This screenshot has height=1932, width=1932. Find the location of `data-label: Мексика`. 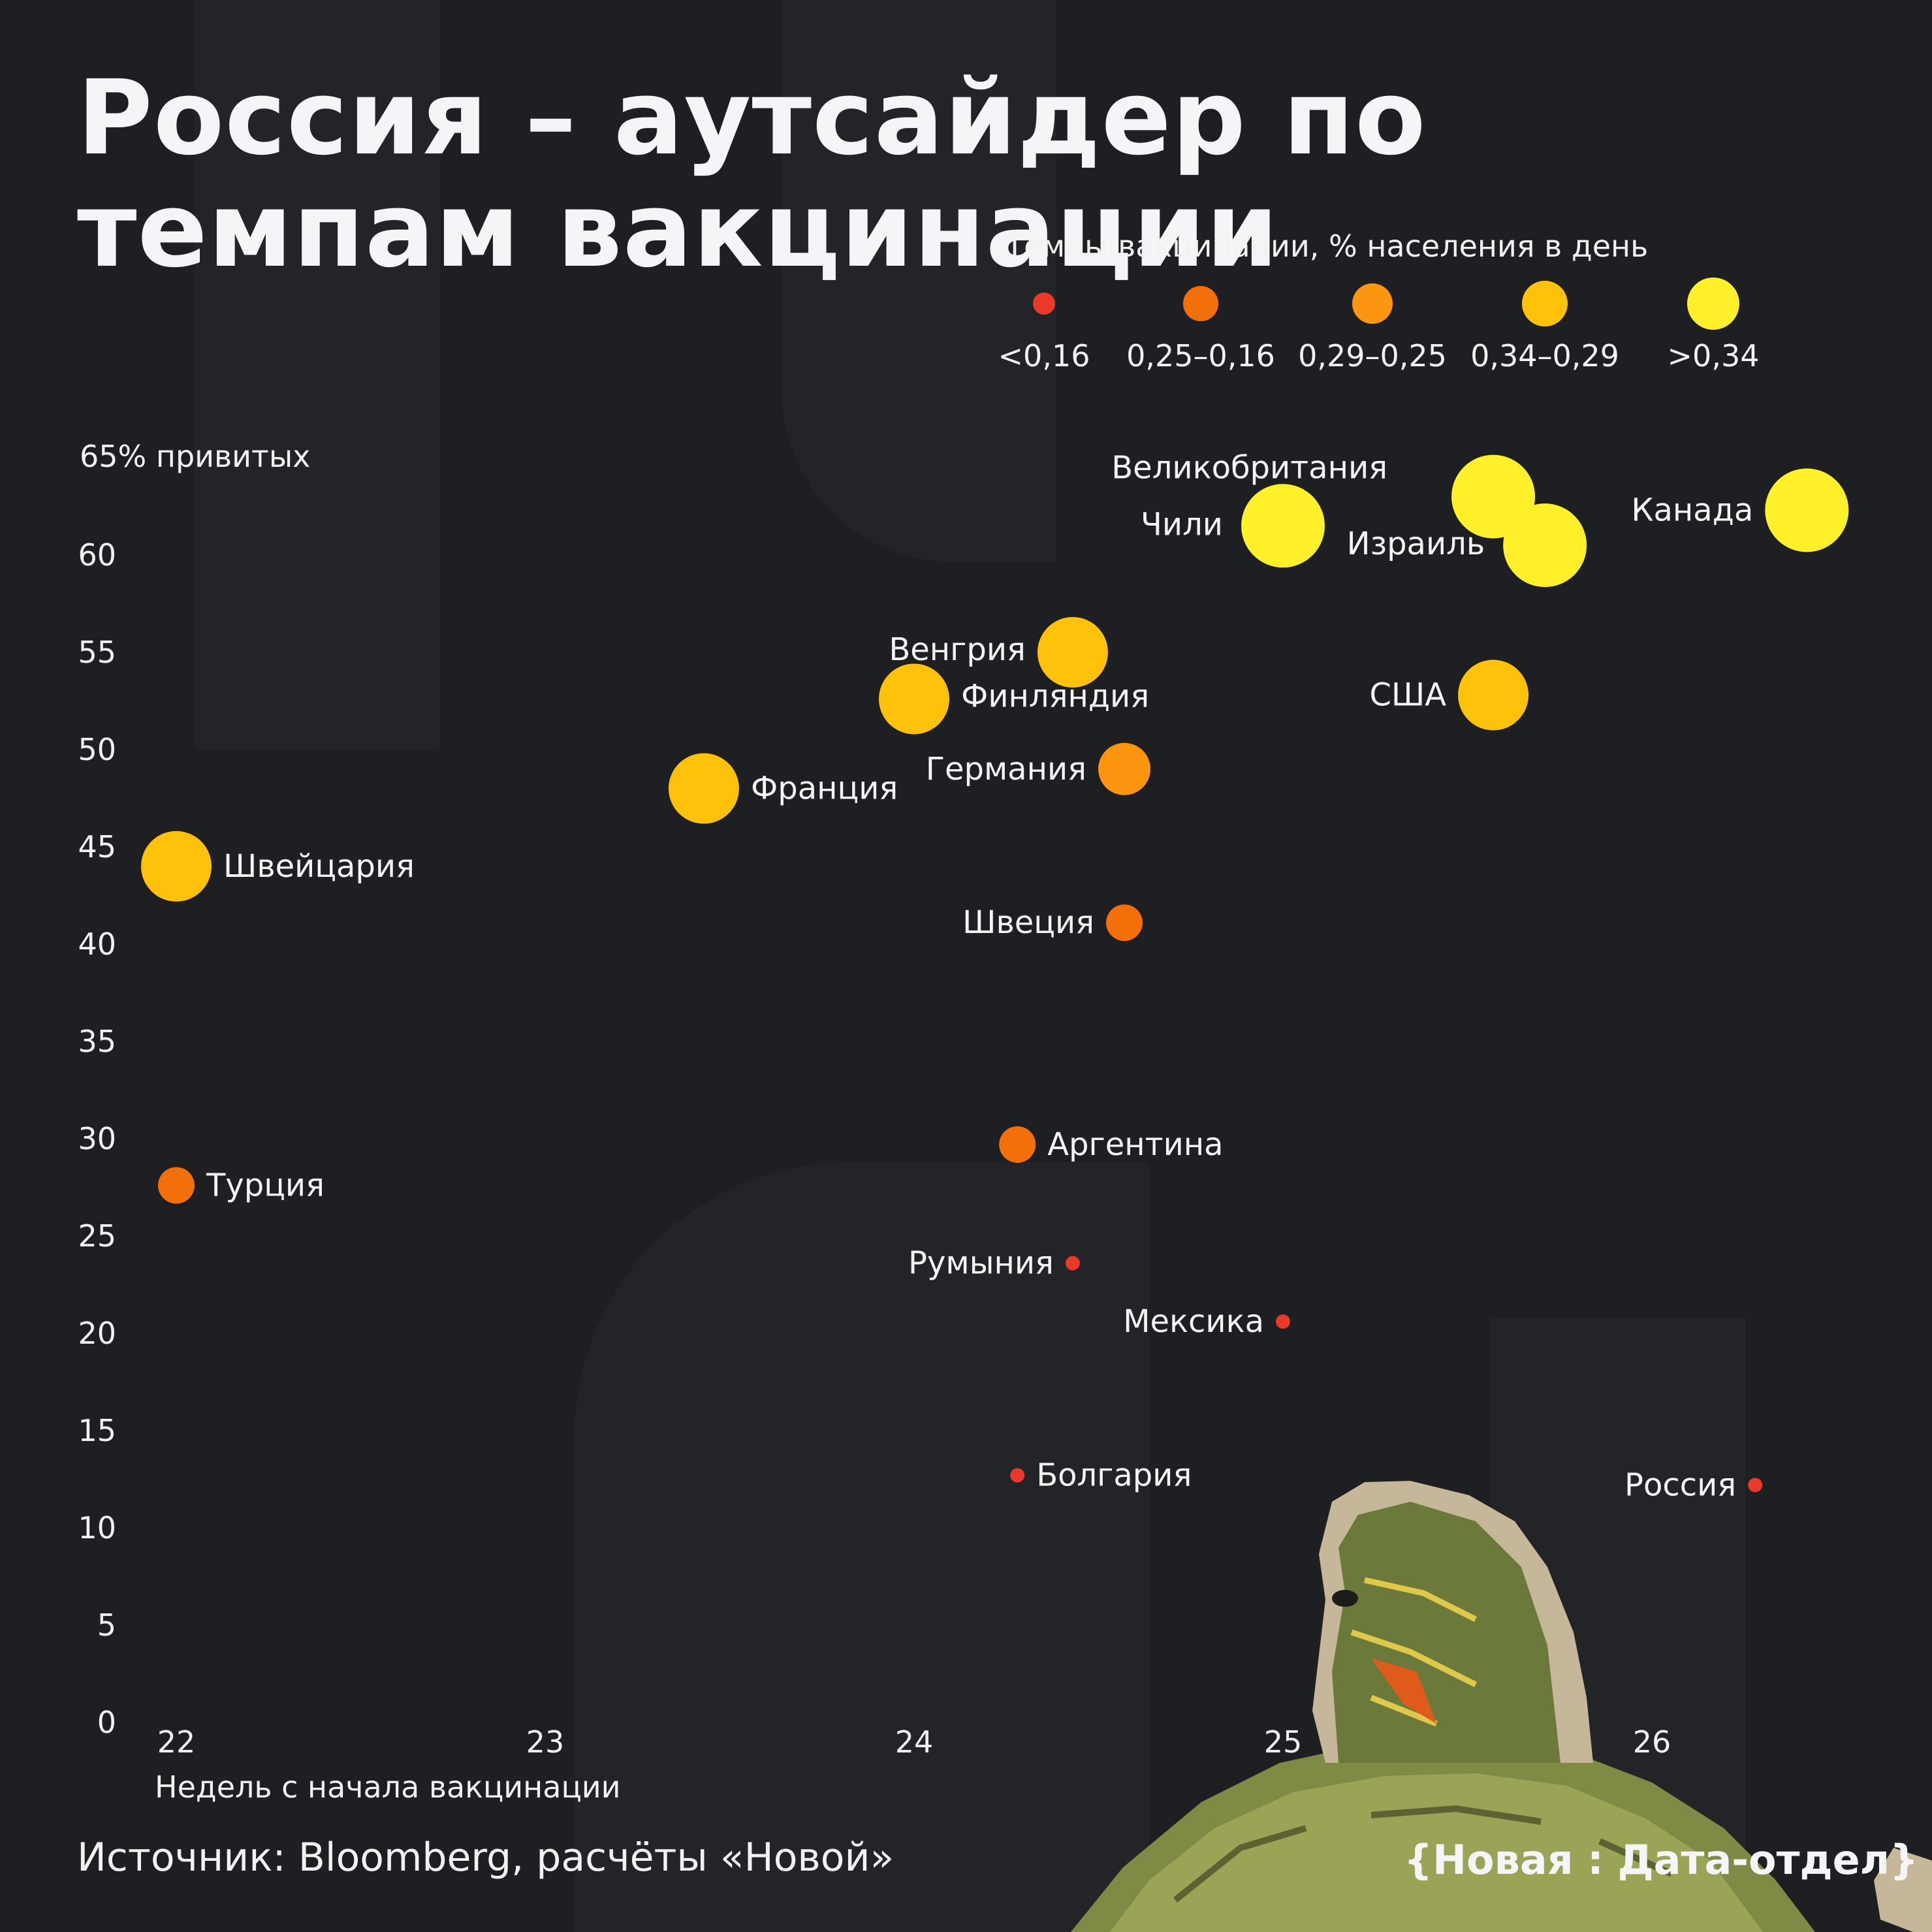

data-label: Мексика is located at coordinates (1193, 1321).